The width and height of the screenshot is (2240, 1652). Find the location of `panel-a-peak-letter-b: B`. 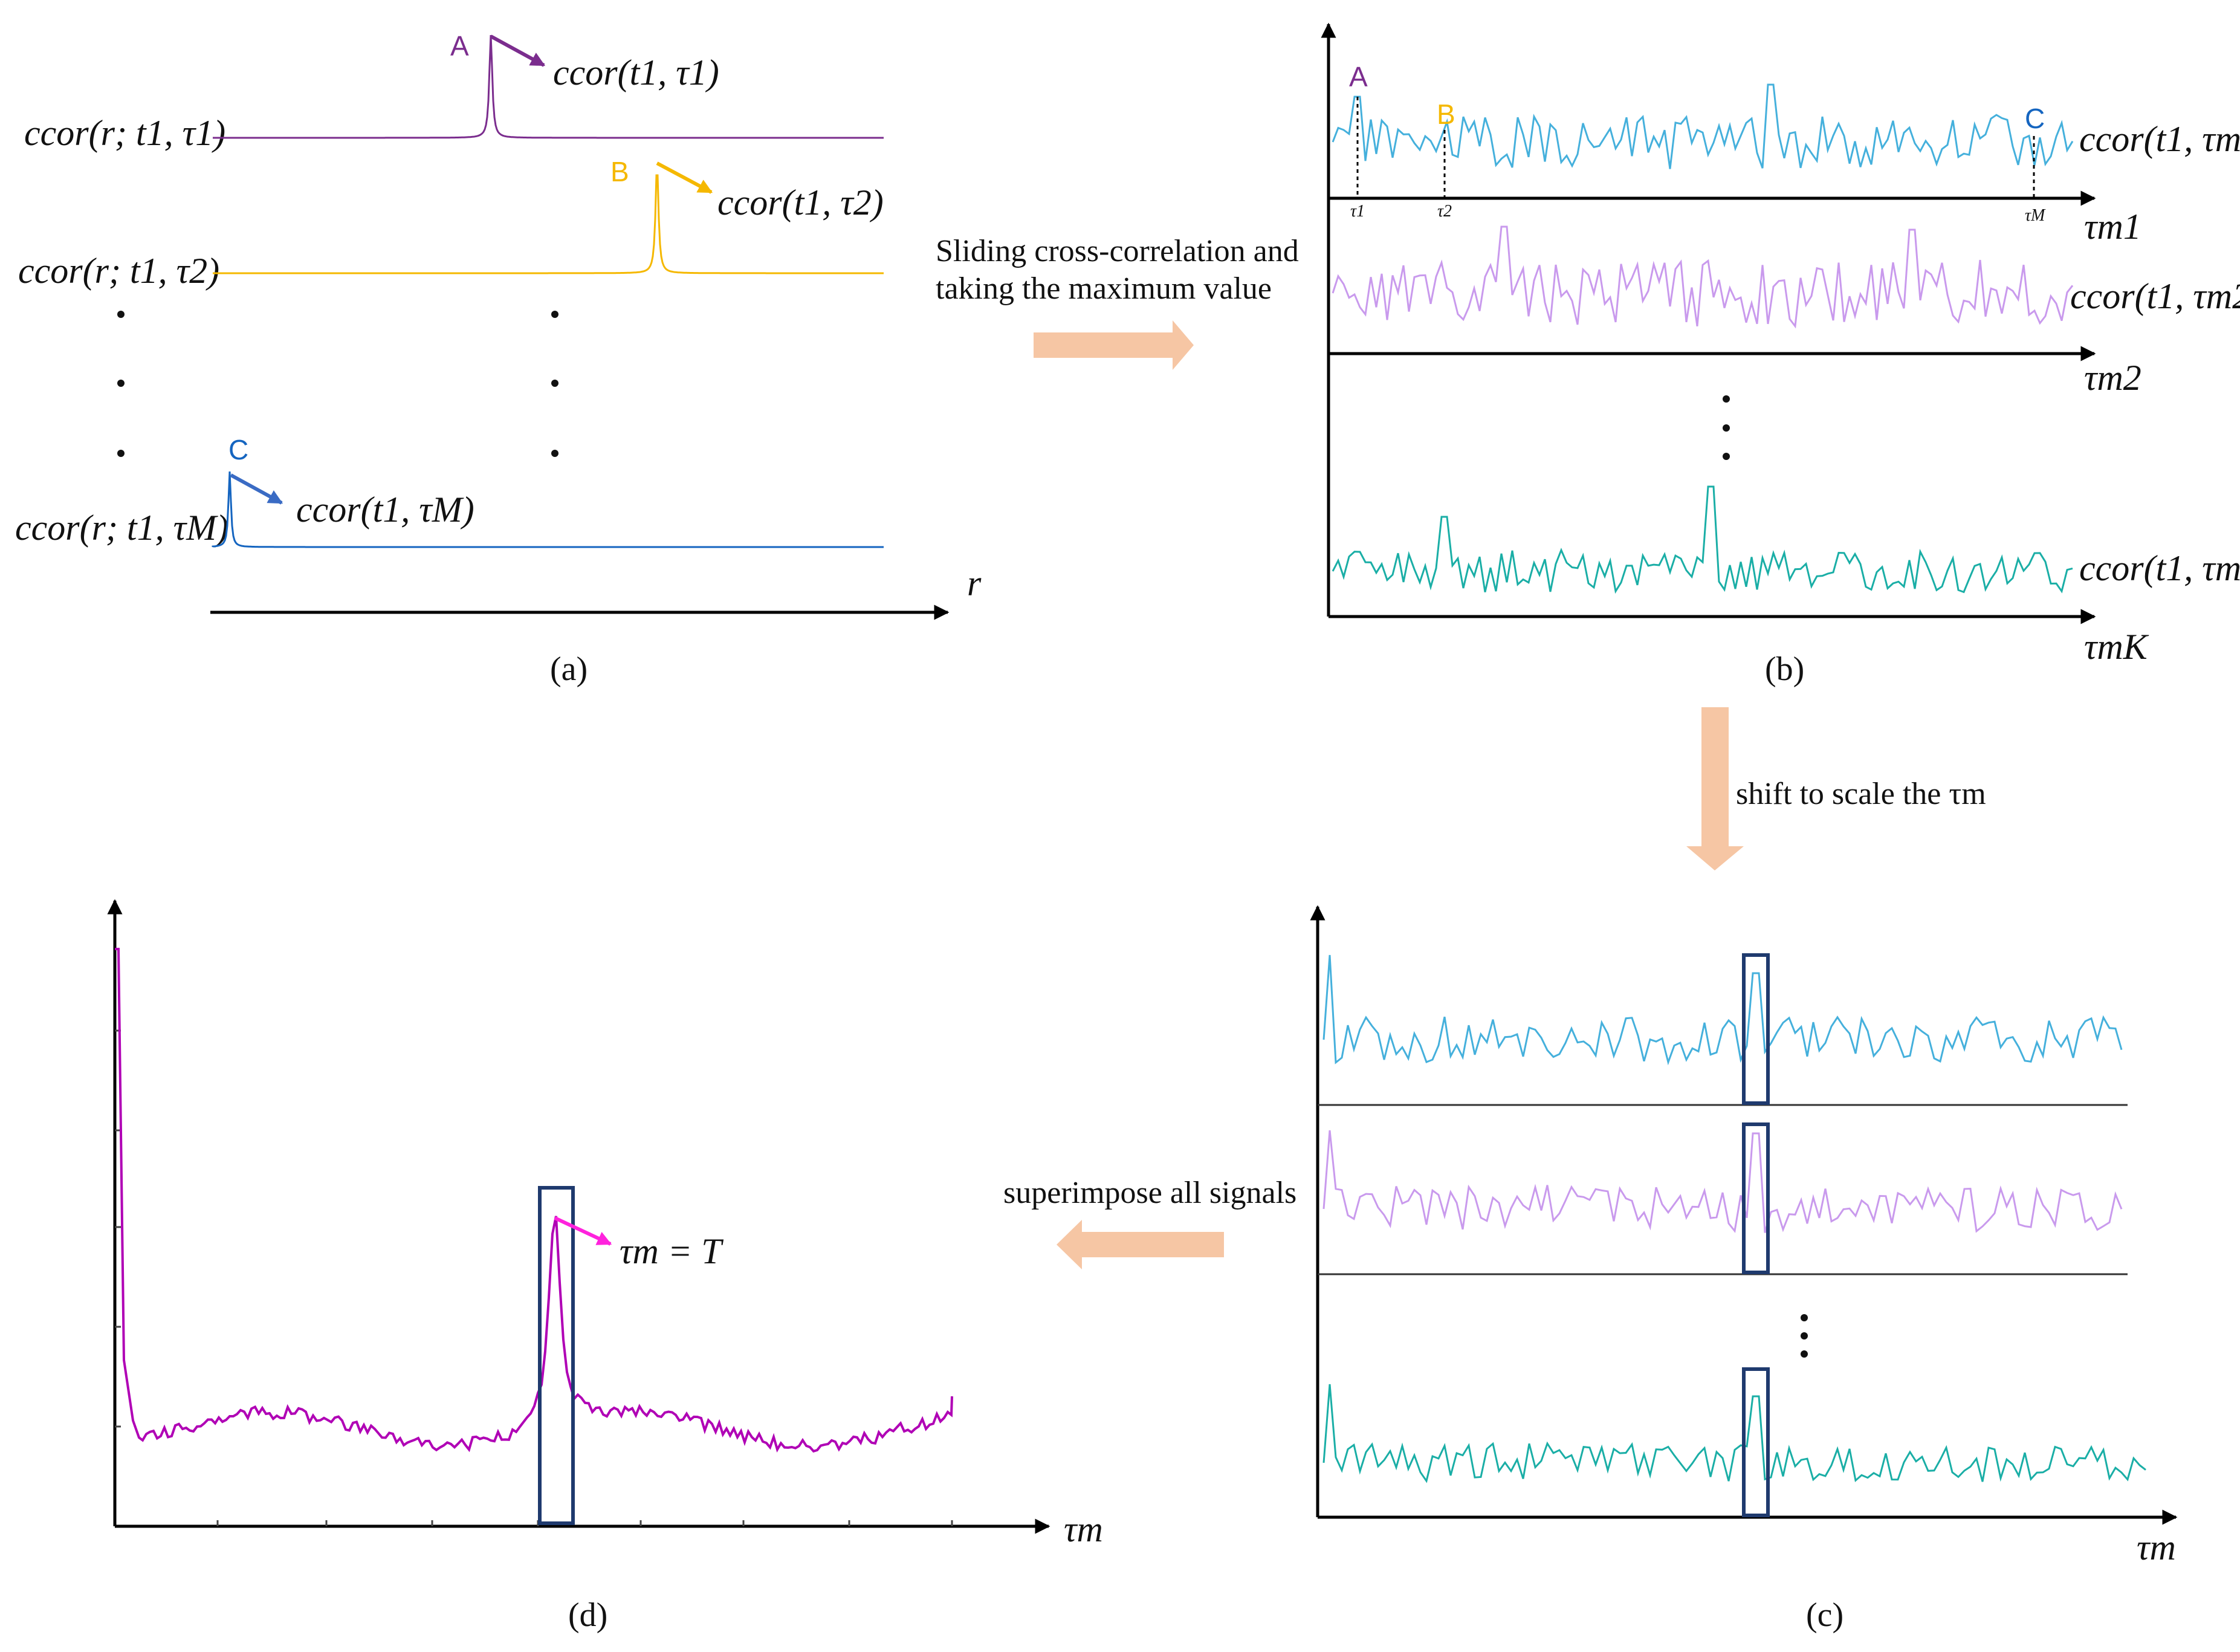

panel-a-peak-letter-b: B is located at coordinates (619, 172).